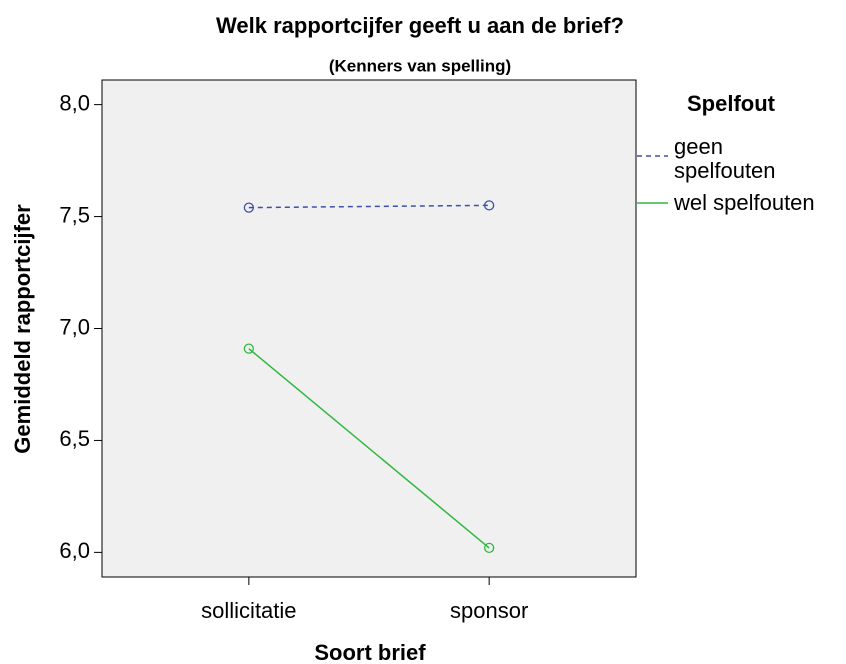  What do you see at coordinates (74, 326) in the screenshot?
I see `y-tick-label: 7,0` at bounding box center [74, 326].